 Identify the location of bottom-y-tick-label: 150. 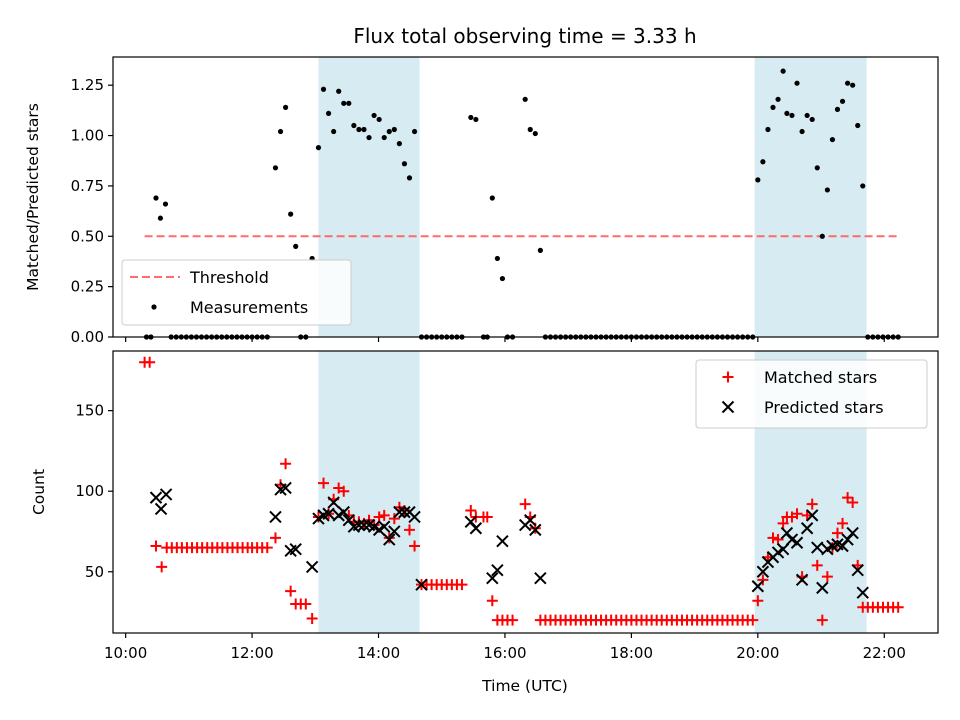
(89, 411).